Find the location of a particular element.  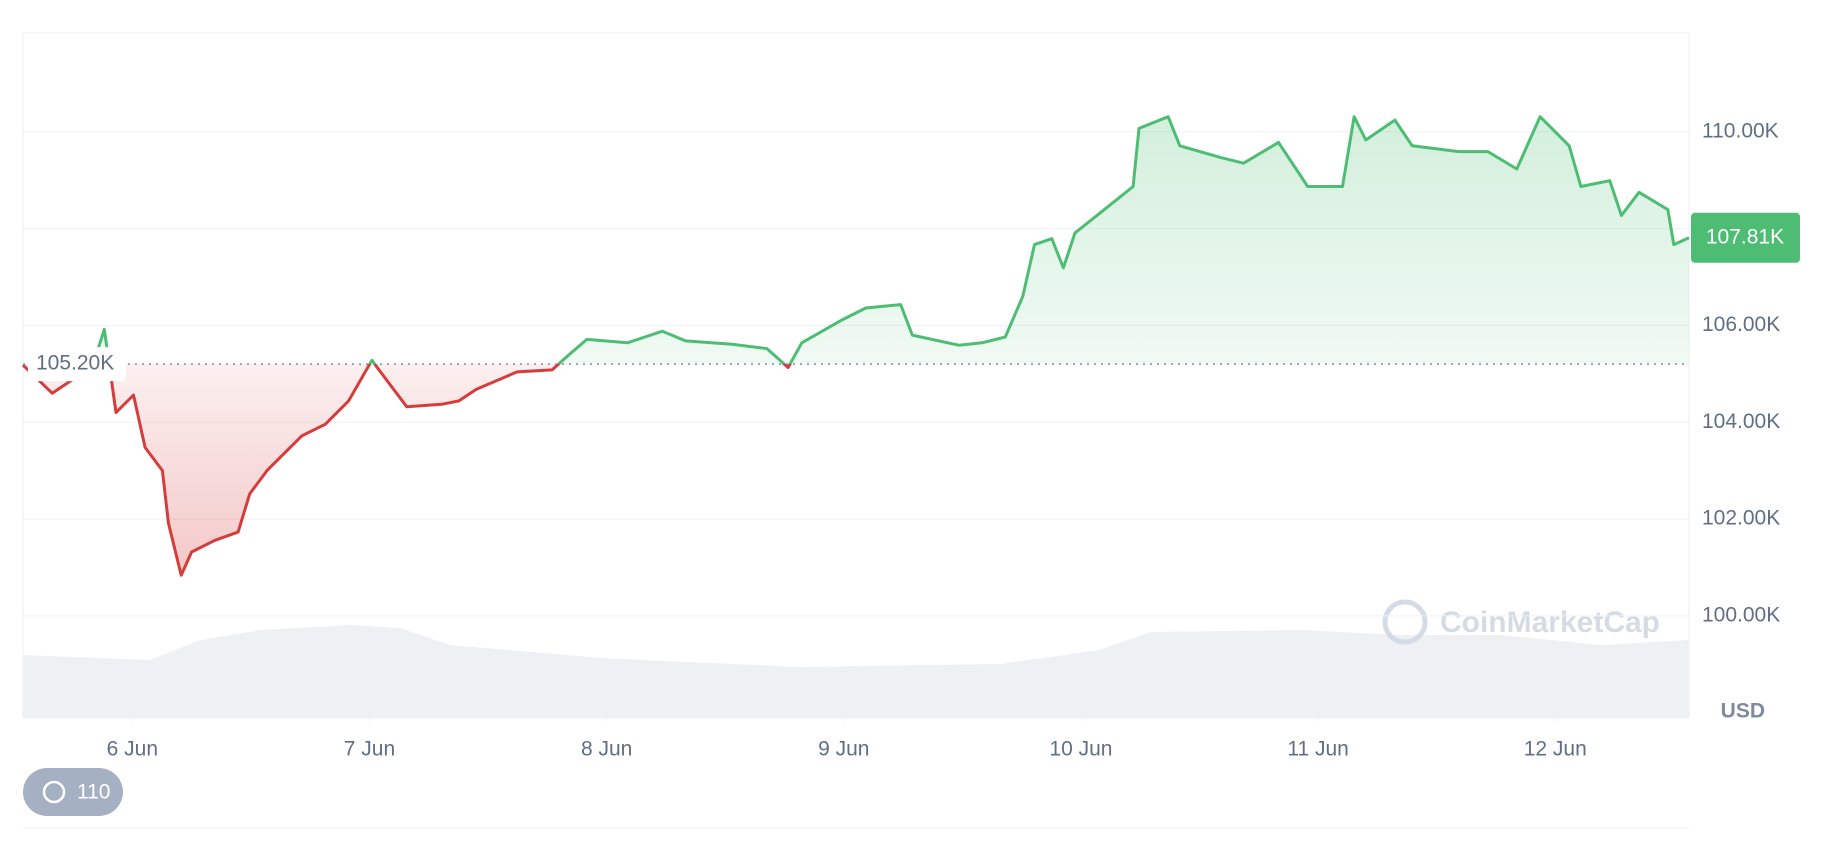

y-tick-label: 104.00K is located at coordinates (1741, 421).